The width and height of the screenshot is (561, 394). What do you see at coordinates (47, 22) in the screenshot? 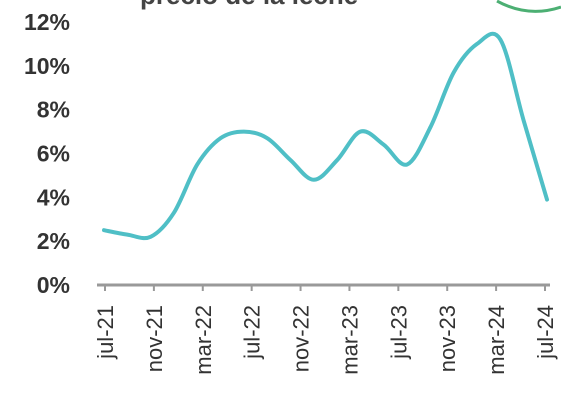
I see `y-tick-label: 12%` at bounding box center [47, 22].